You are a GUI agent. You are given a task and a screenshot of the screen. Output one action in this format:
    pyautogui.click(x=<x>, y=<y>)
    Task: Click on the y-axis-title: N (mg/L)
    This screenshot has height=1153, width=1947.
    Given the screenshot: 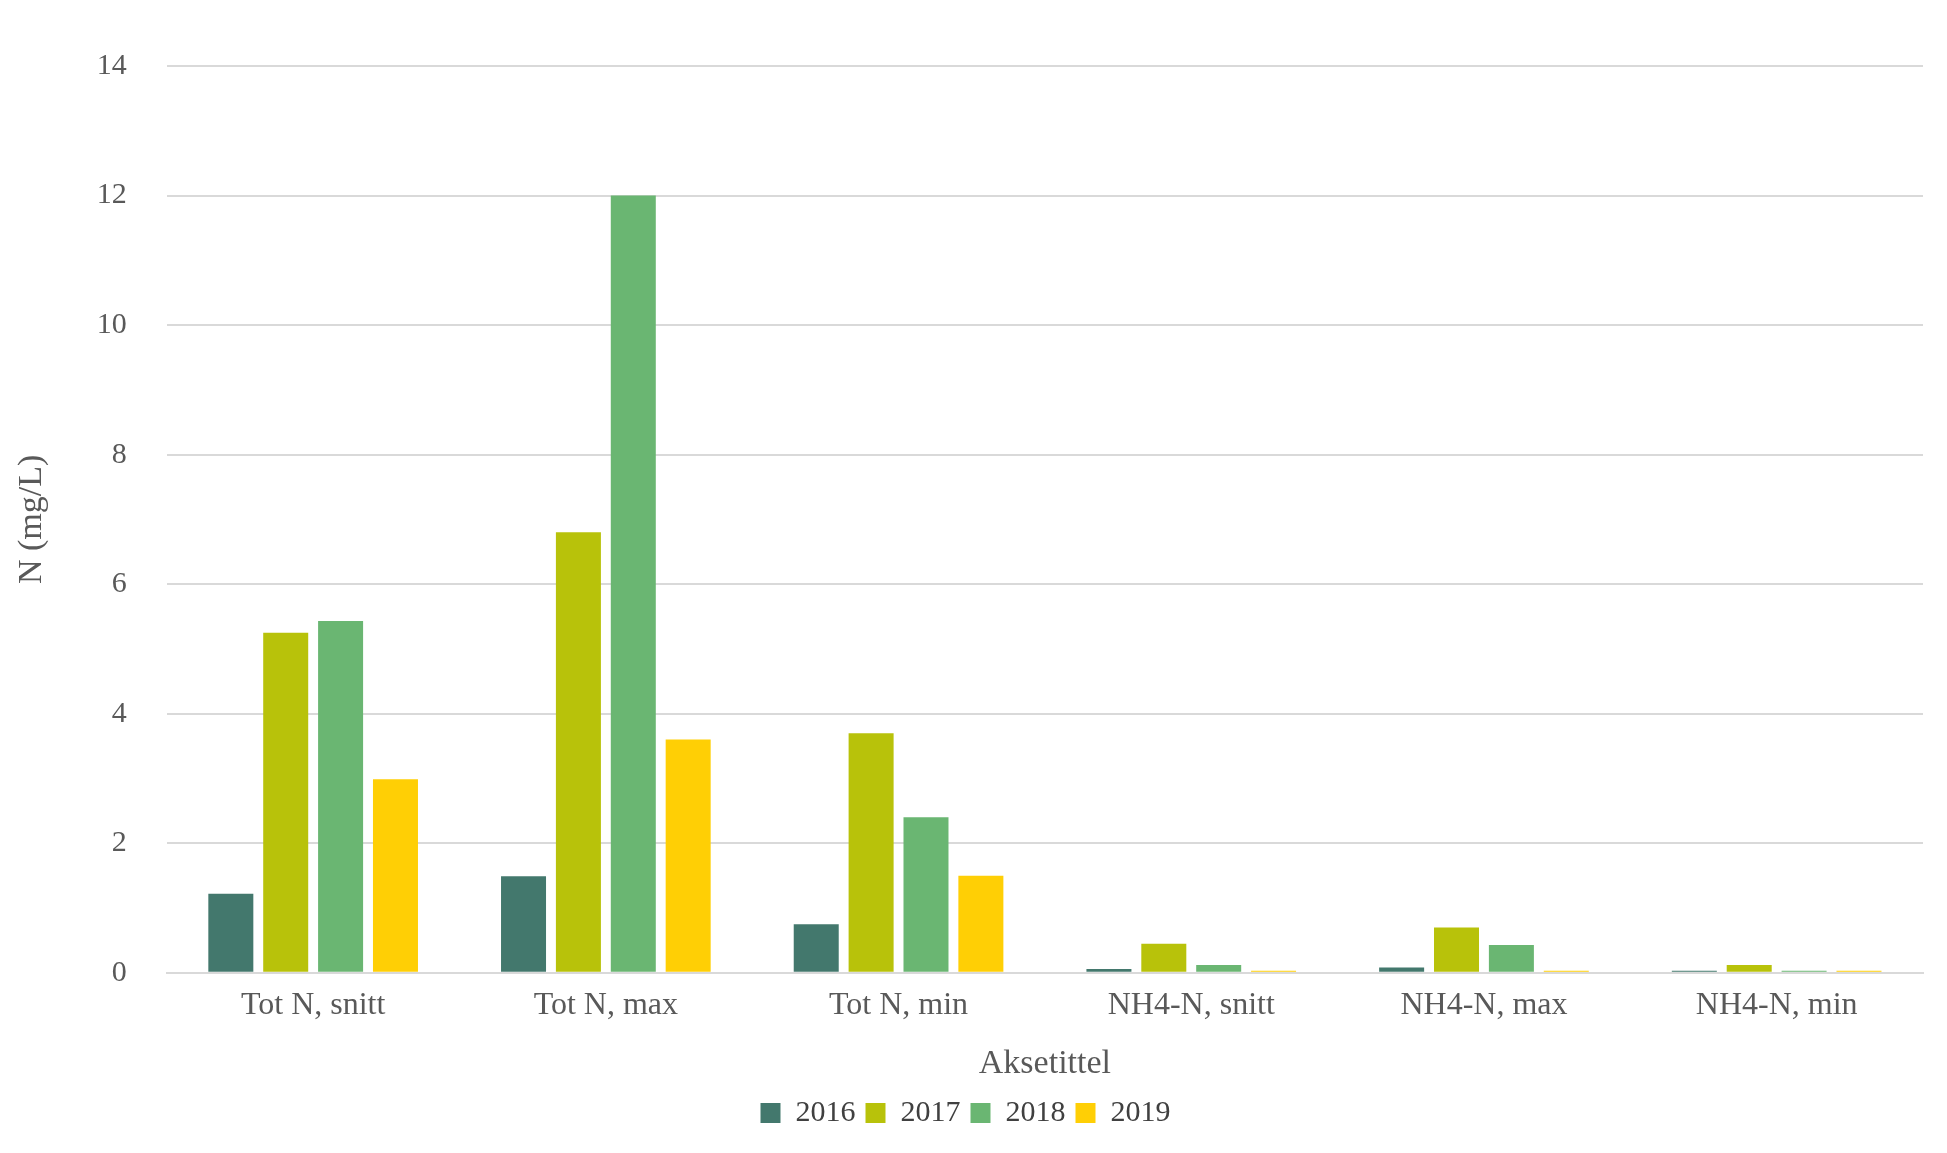 What is the action you would take?
    pyautogui.click(x=30, y=519)
    